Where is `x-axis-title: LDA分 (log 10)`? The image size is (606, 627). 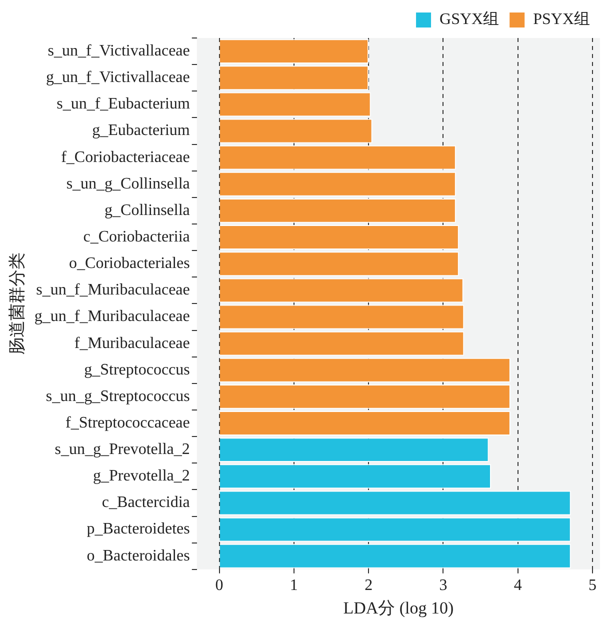
x-axis-title: LDA分 (log 10) is located at coordinates (398, 608).